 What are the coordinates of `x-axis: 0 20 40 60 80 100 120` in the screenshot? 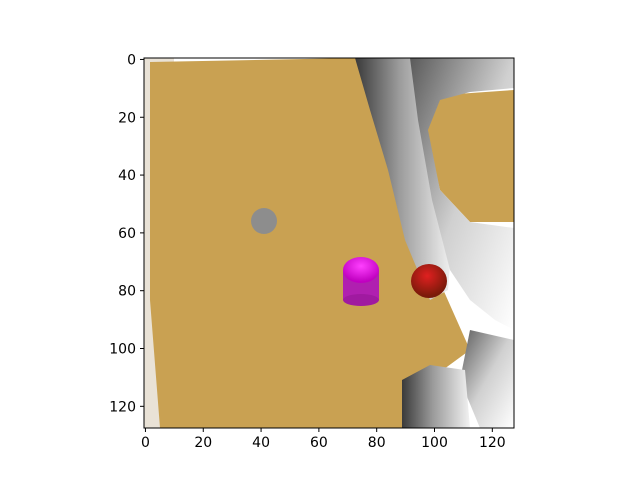 It's located at (323, 439).